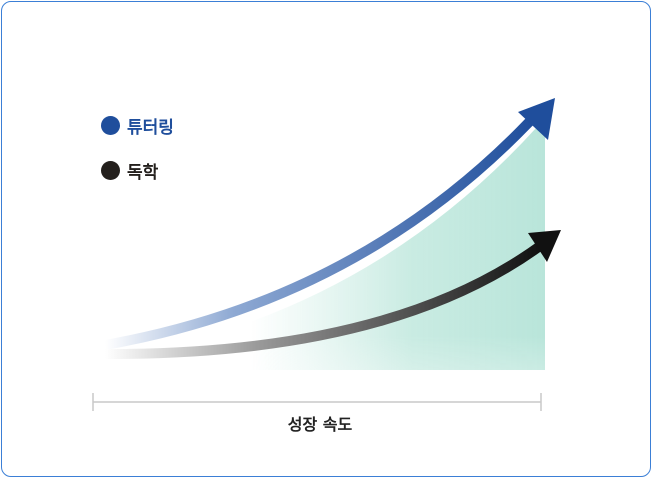  I want to click on self-study-arrowhead, so click(544, 246).